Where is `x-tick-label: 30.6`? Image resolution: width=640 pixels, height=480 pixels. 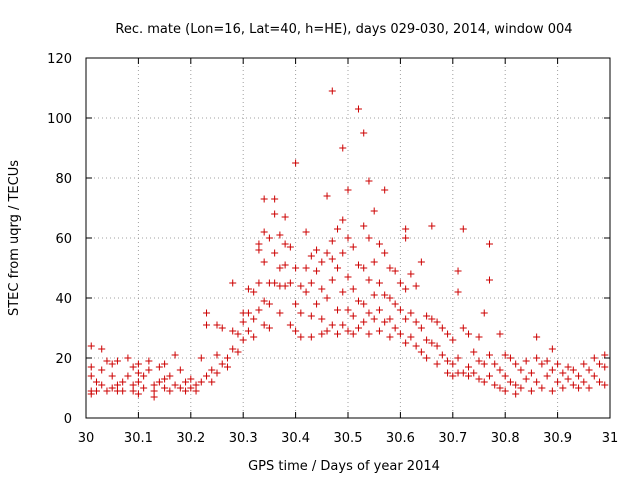 x-tick-label: 30.6 is located at coordinates (400, 438).